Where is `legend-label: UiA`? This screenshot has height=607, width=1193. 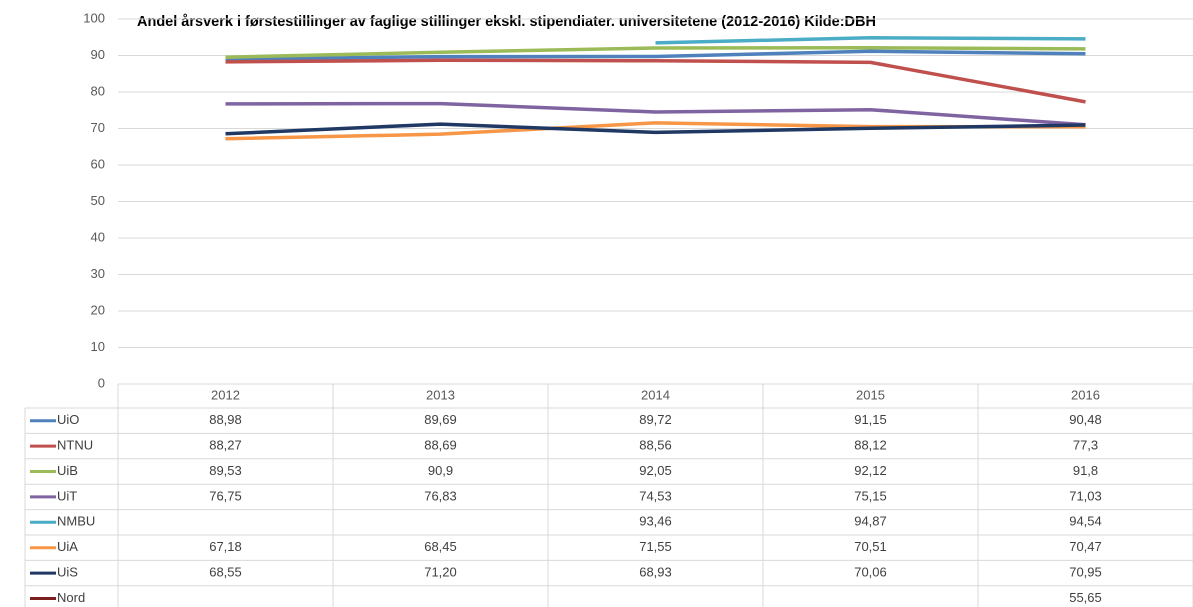
legend-label: UiA is located at coordinates (67, 546).